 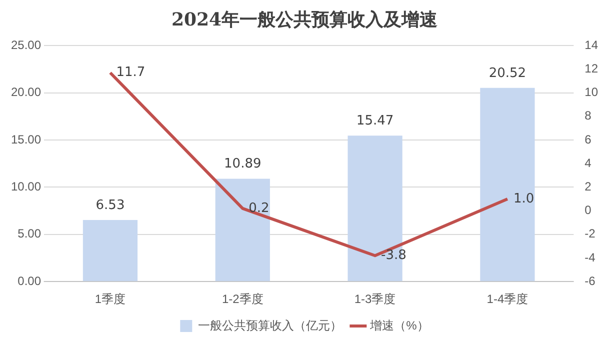 What do you see at coordinates (591, 92) in the screenshot?
I see `y2-tick-label: 10` at bounding box center [591, 92].